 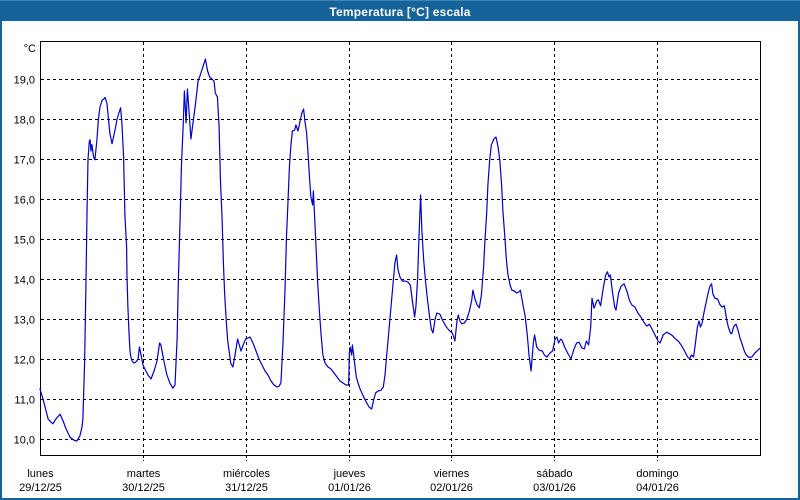 What do you see at coordinates (349, 488) in the screenshot?
I see `x-day-date-label: 01/01/26` at bounding box center [349, 488].